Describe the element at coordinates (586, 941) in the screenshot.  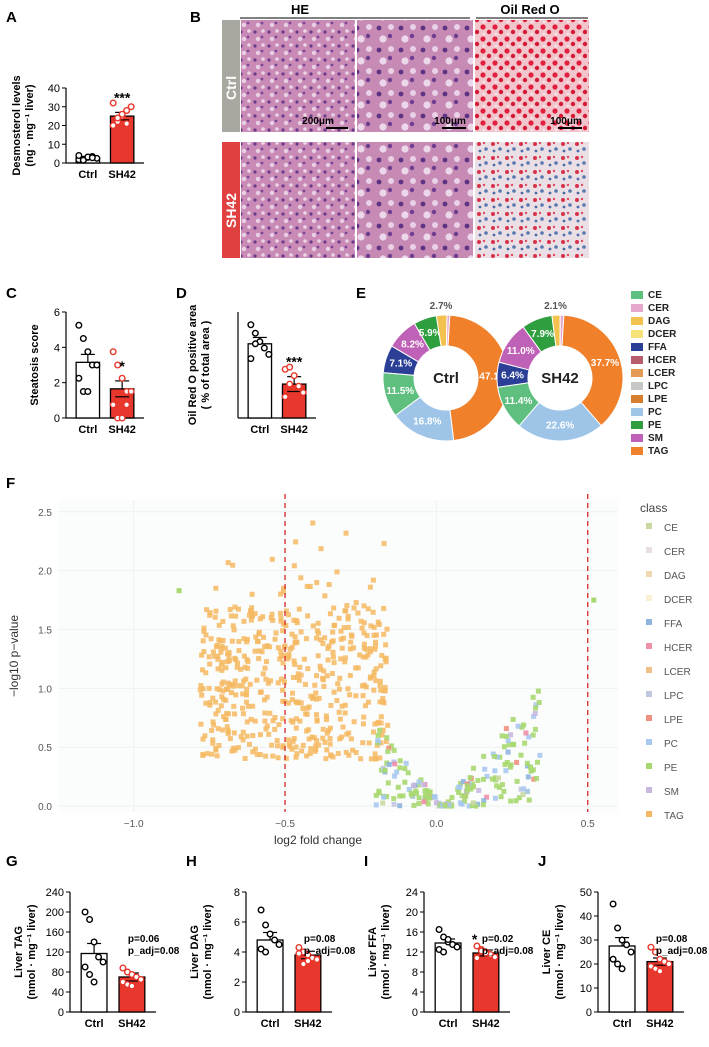
I see `y-tick-label: 30` at that location.